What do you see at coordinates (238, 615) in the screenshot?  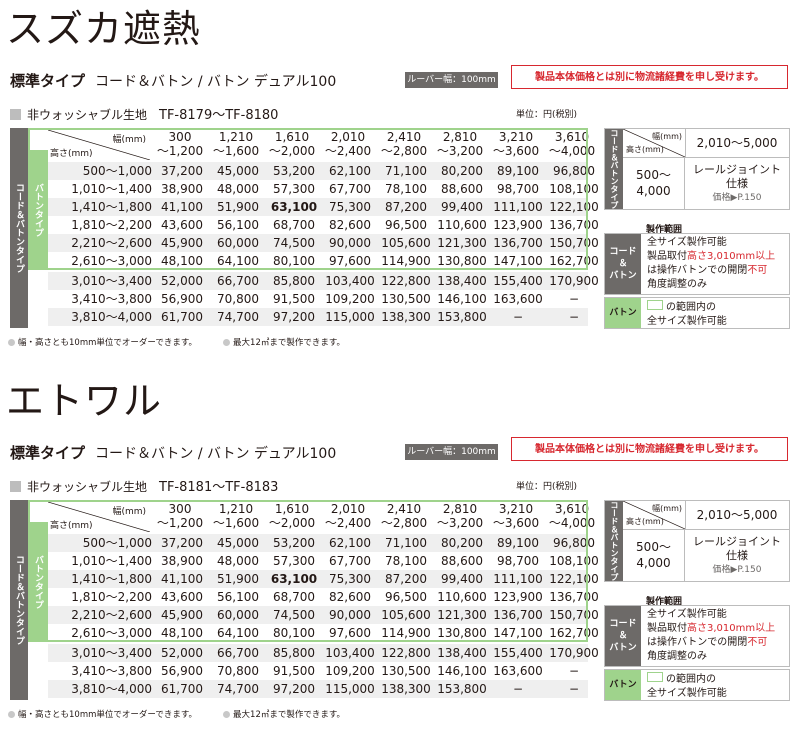 I see `price-cell: 60,000` at bounding box center [238, 615].